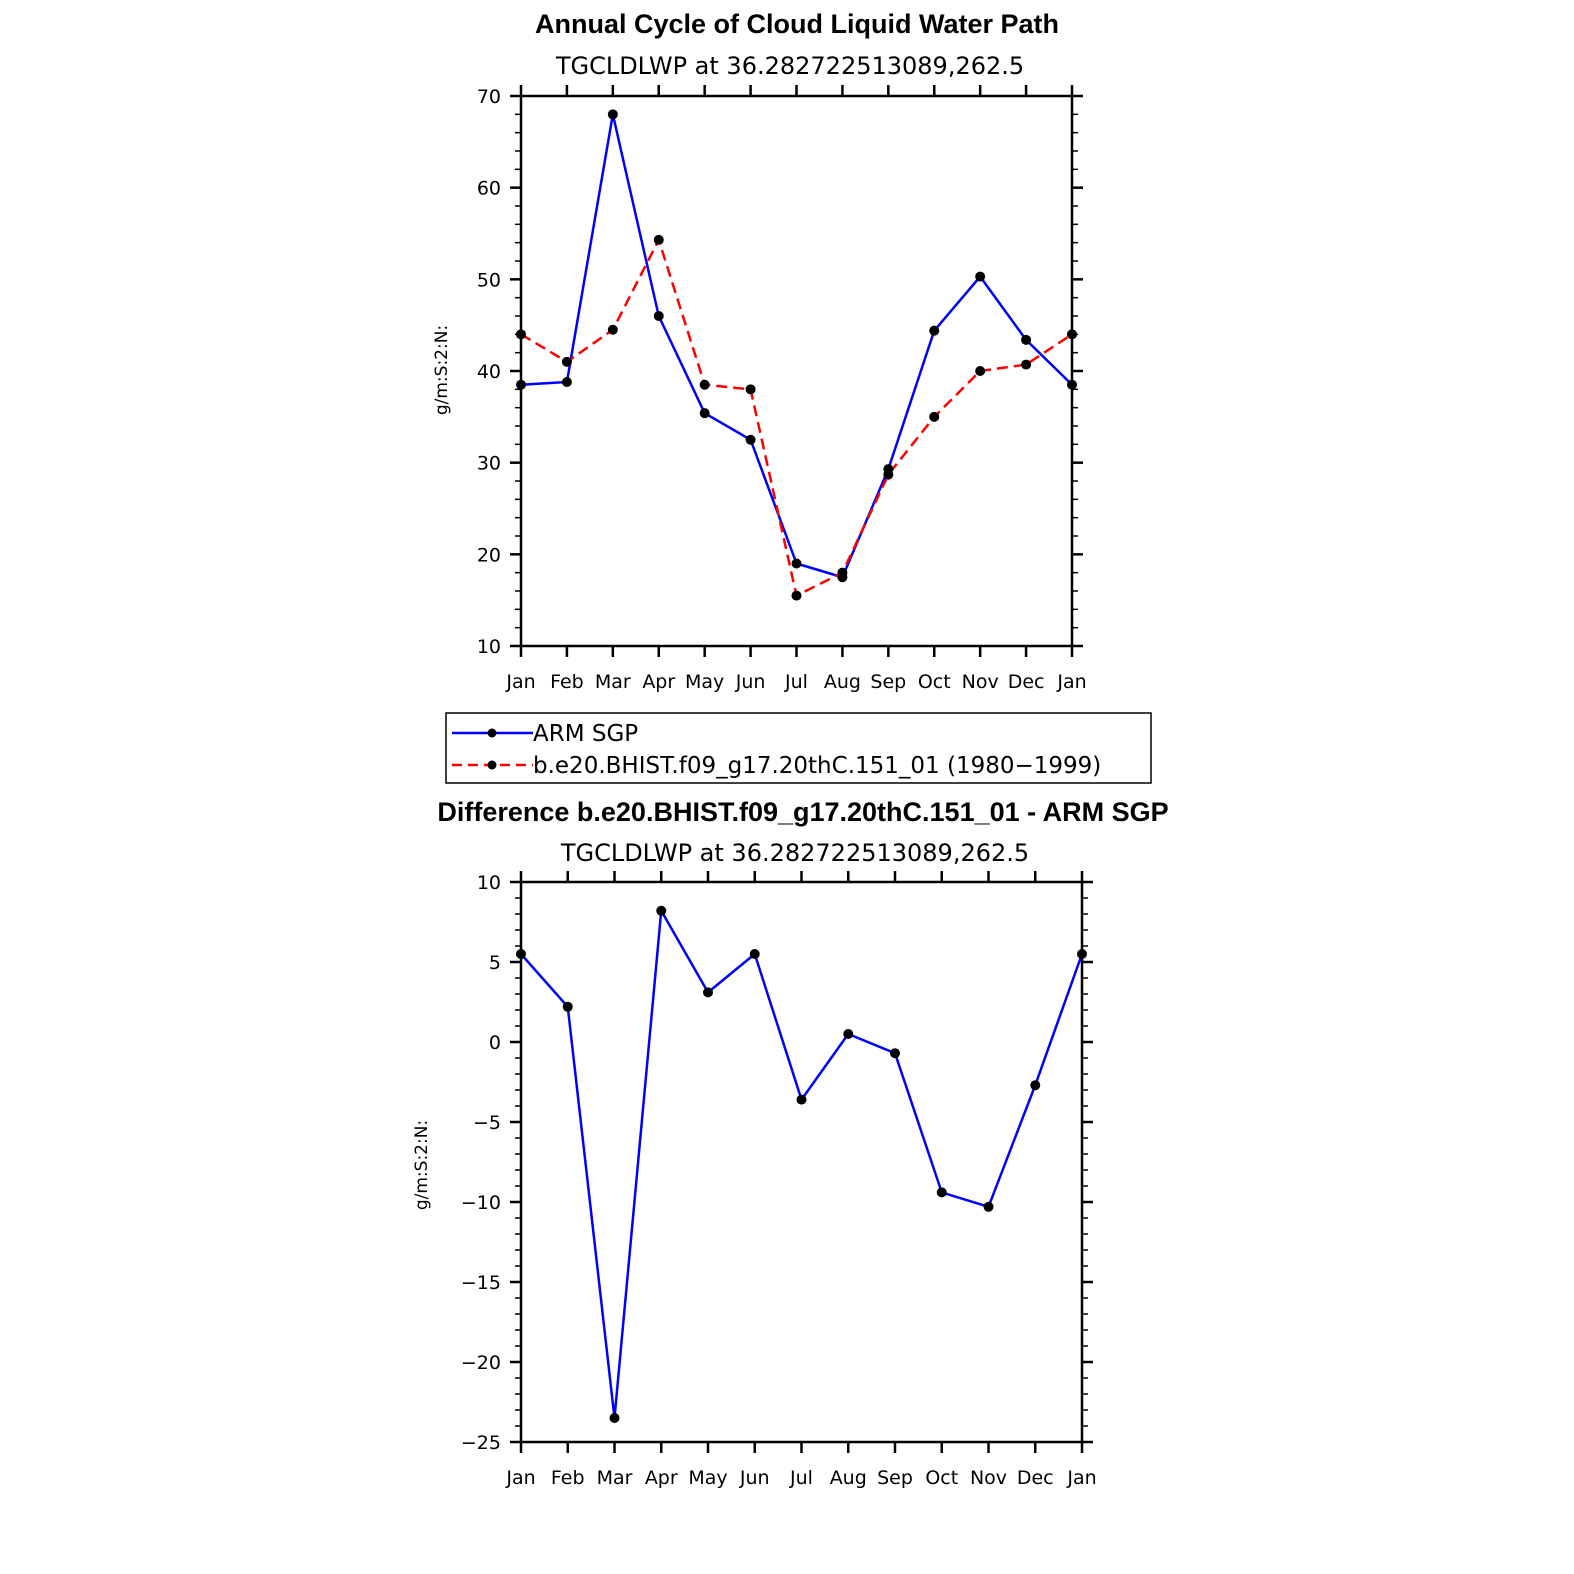 This screenshot has height=1574, width=1574. I want to click on chart2-series-0-line, so click(802, 1164).